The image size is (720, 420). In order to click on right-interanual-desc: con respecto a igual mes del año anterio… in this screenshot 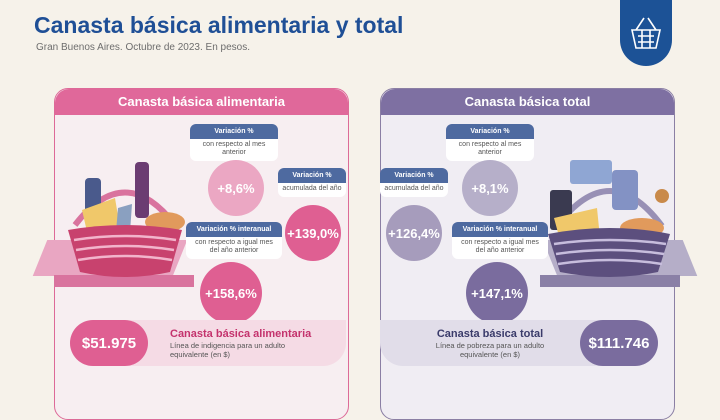, I will do `click(500, 248)`.